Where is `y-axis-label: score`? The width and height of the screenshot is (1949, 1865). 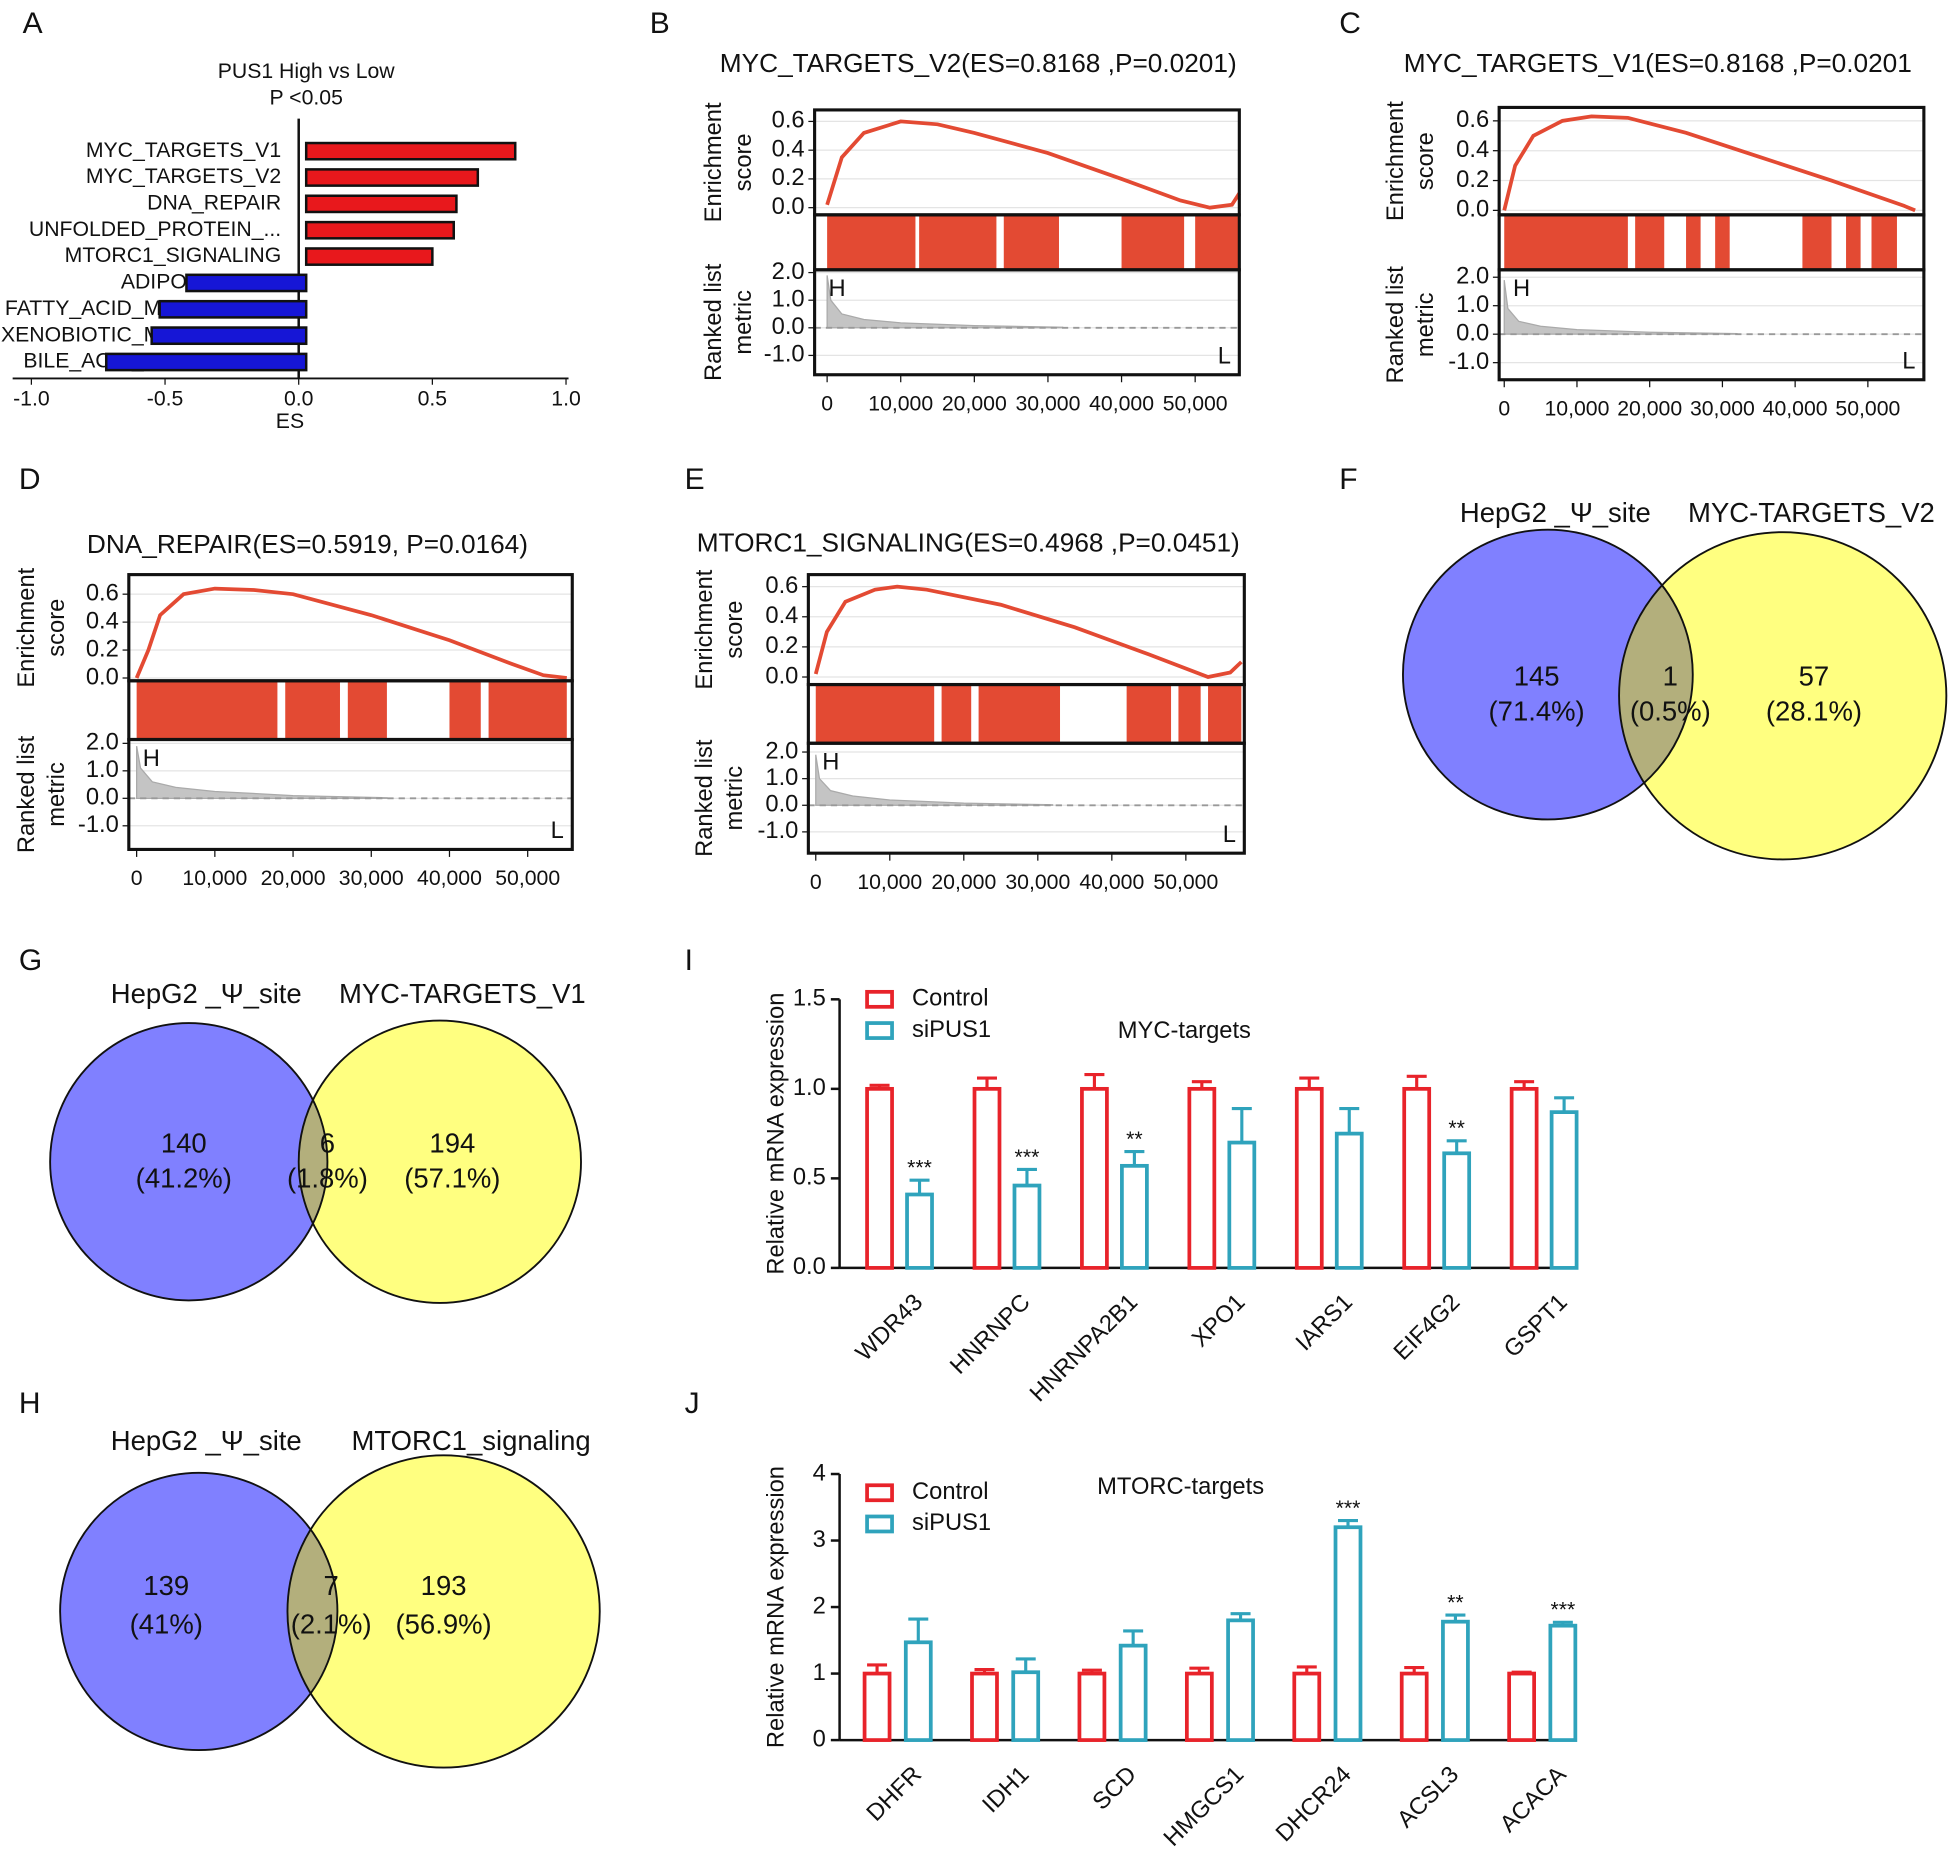
y-axis-label: score is located at coordinates (735, 630).